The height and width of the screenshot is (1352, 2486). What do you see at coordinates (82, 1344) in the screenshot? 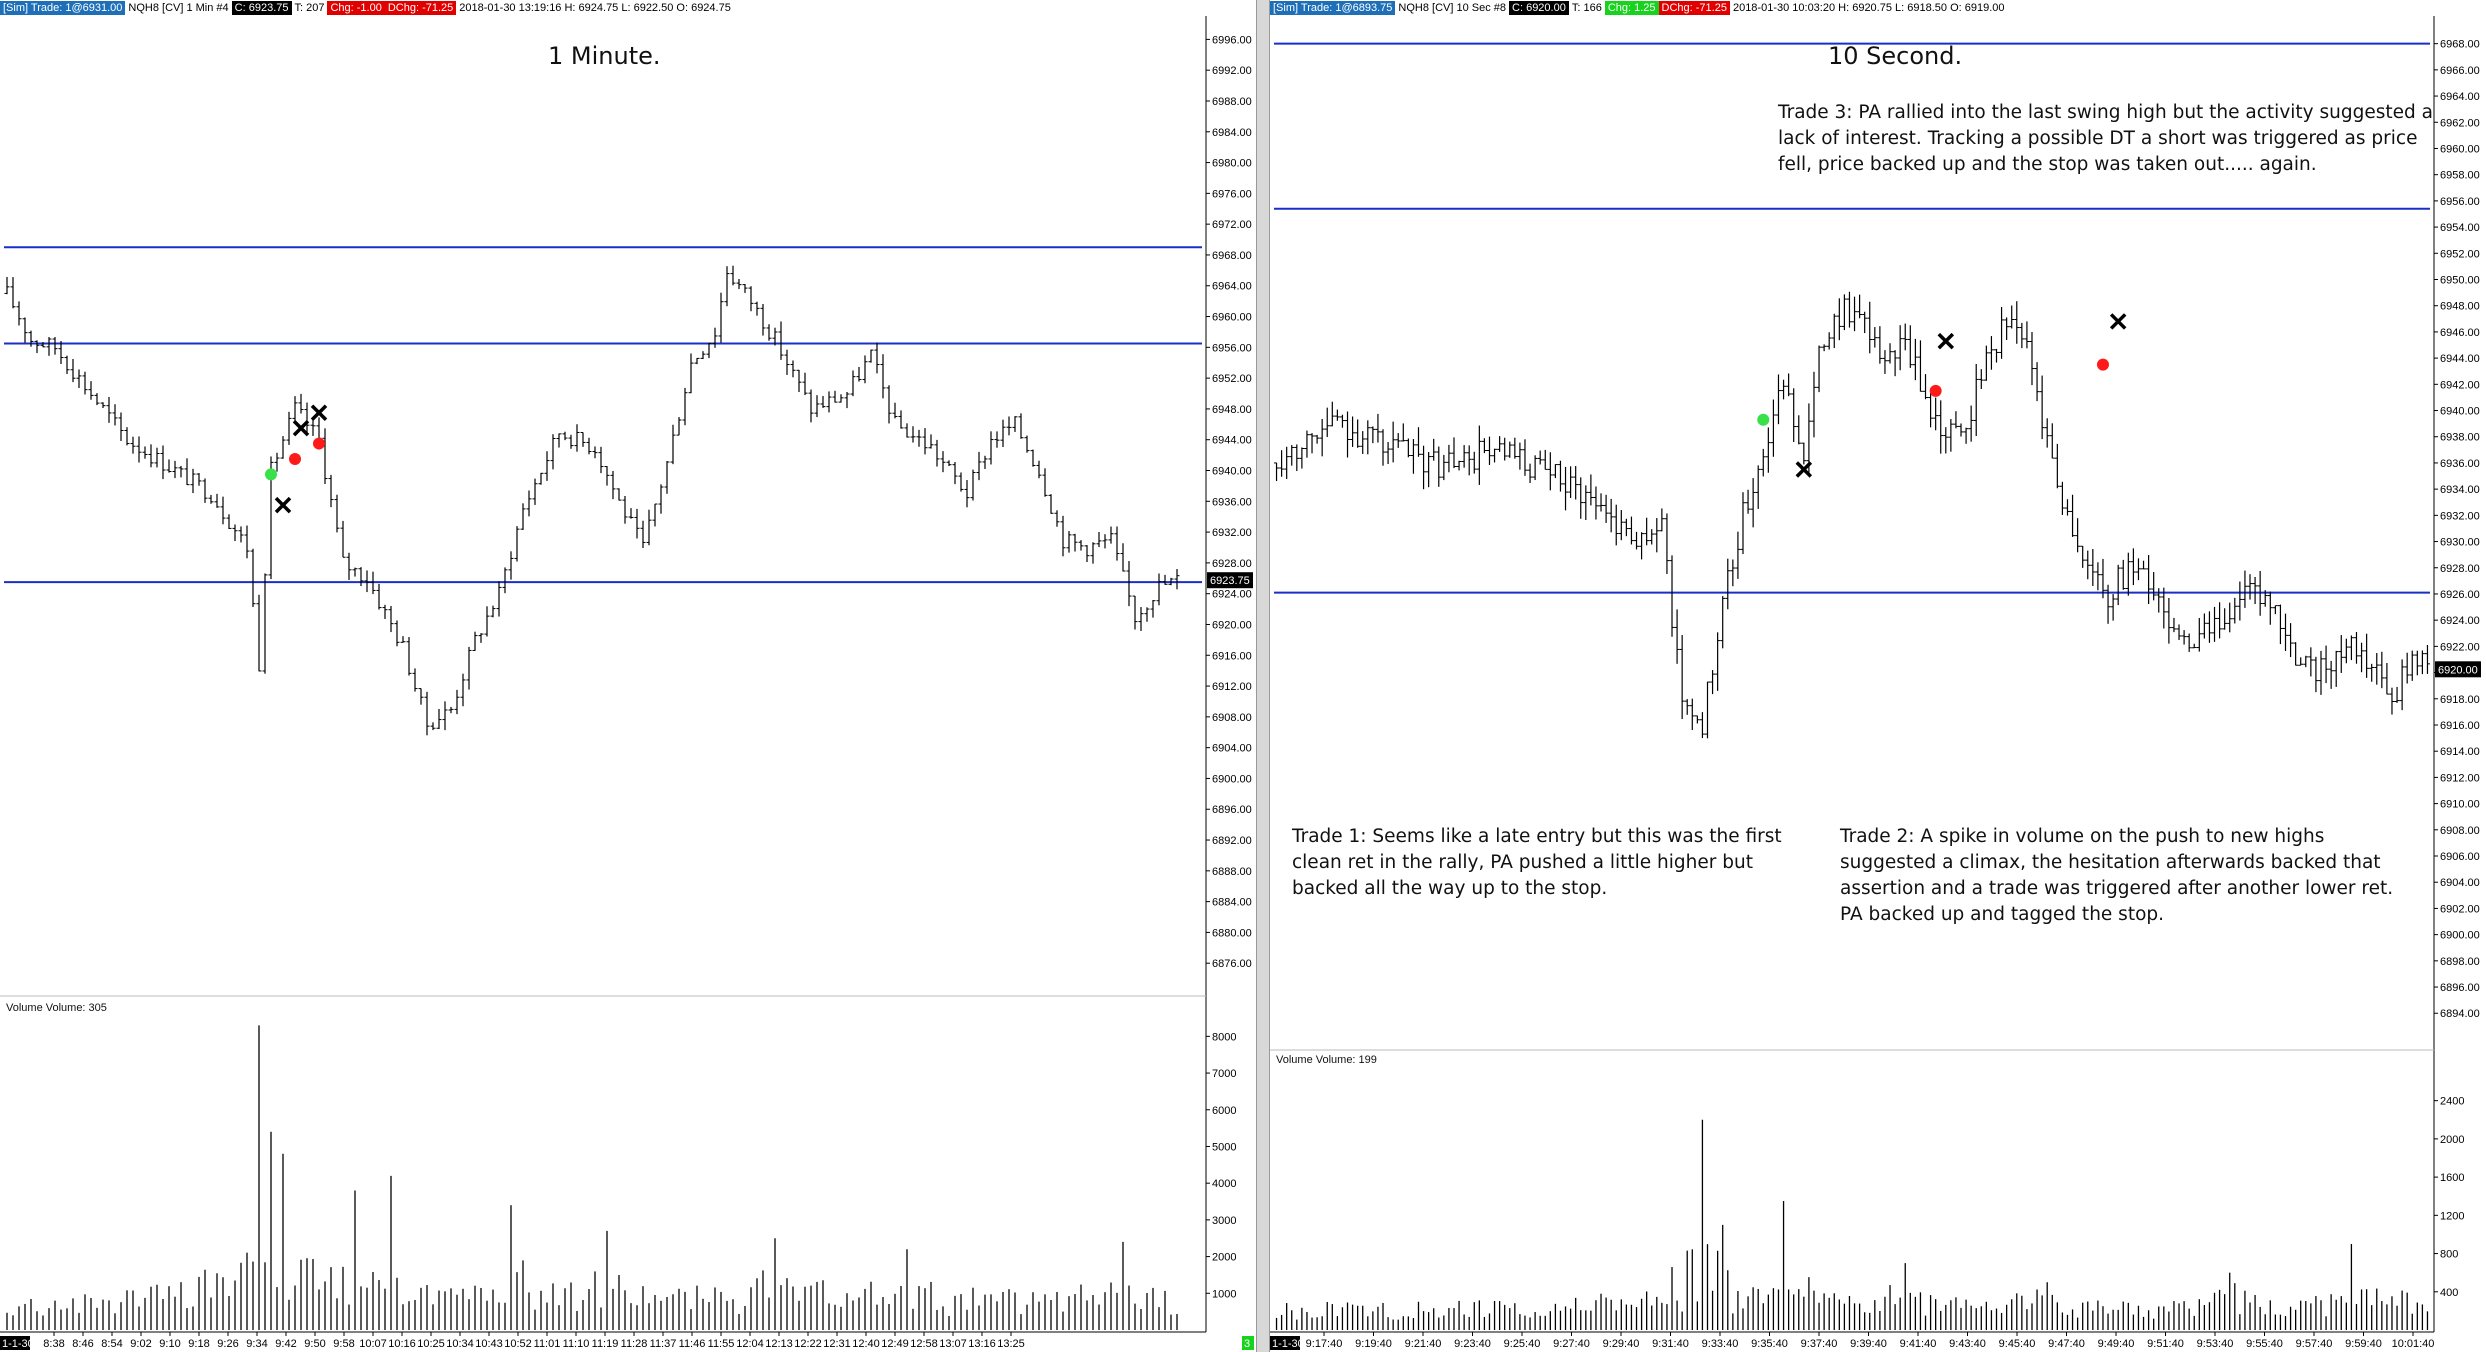
I see `left-time-tick-label: 8:46` at bounding box center [82, 1344].